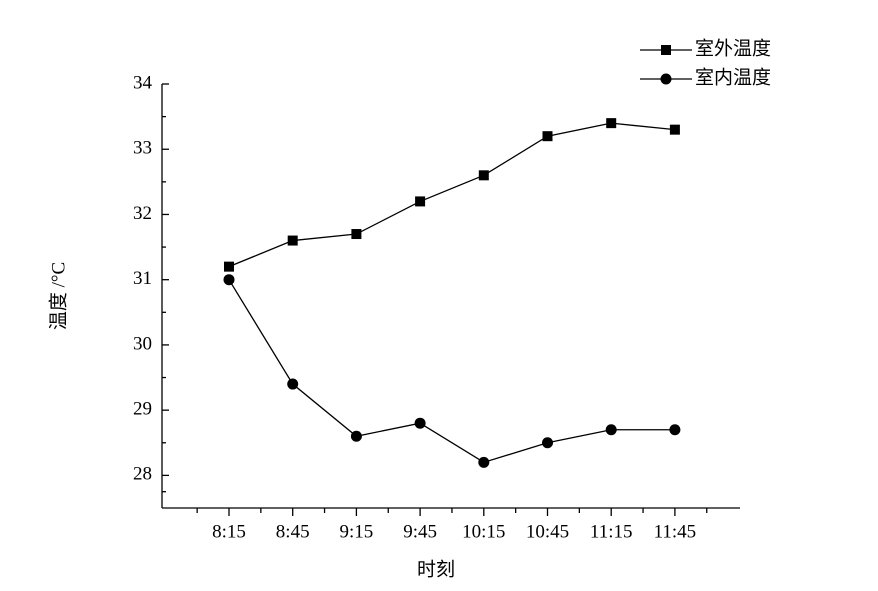  Describe the element at coordinates (733, 48) in the screenshot. I see `legend-label: 室外温度` at that location.